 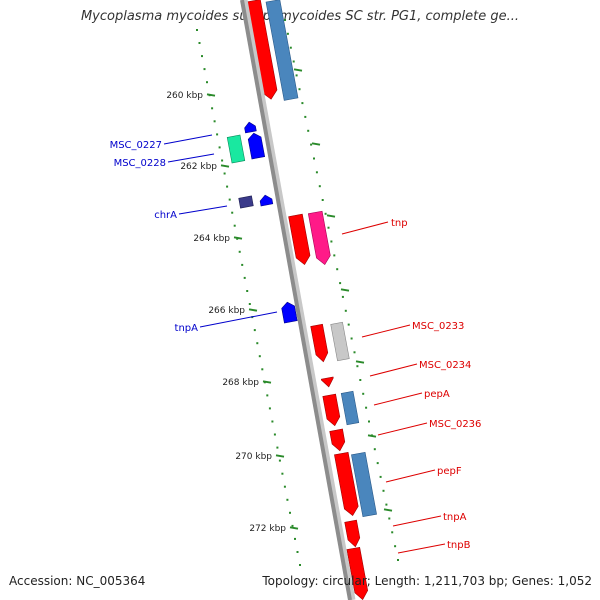 I want to click on pseudo-gene, so click(x=340, y=341).